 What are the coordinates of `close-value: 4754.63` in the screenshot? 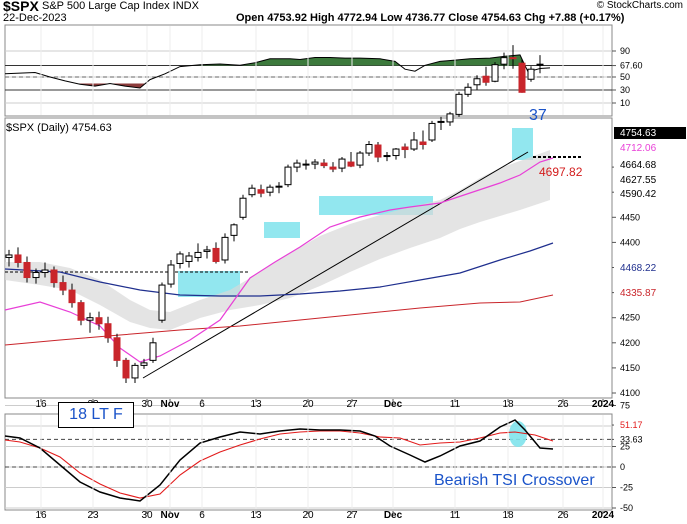 It's located at (501, 18).